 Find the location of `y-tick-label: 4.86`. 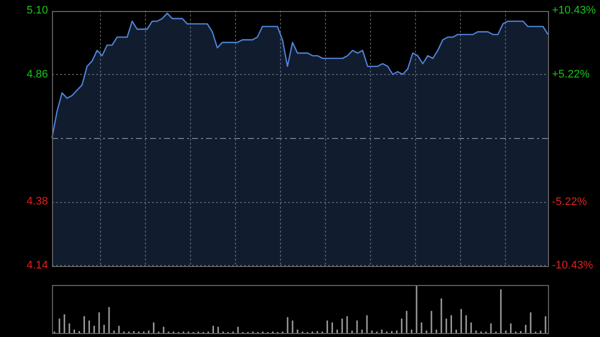

y-tick-label: 4.86 is located at coordinates (37, 74).